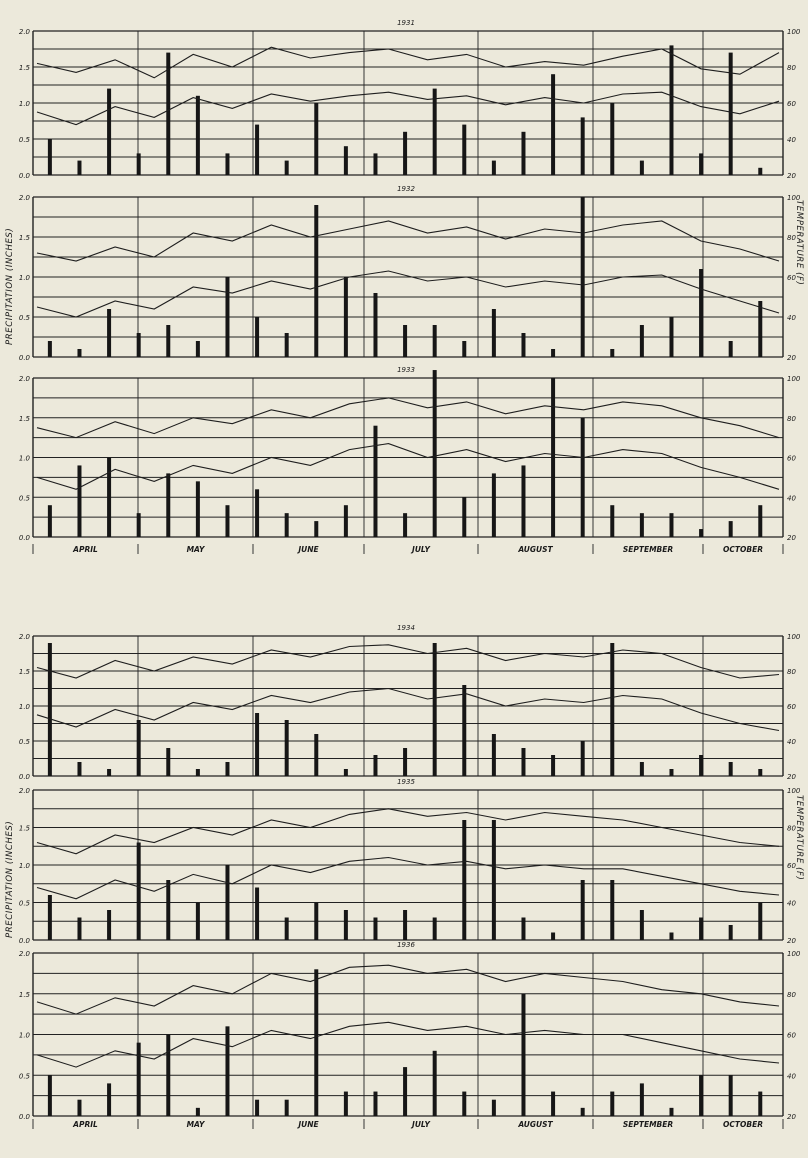 This screenshot has width=808, height=1158. What do you see at coordinates (10, 879) in the screenshot?
I see `precip-axis-label-bottom: PRECIPITATION (INCHES)` at bounding box center [10, 879].